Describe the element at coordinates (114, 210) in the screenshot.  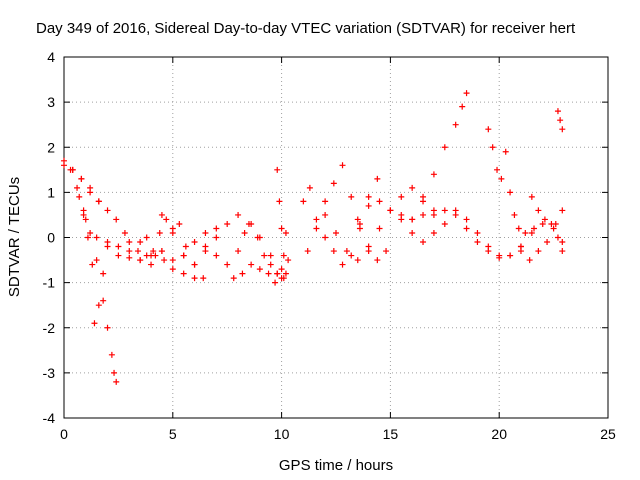
I see `series-sat-b` at that location.